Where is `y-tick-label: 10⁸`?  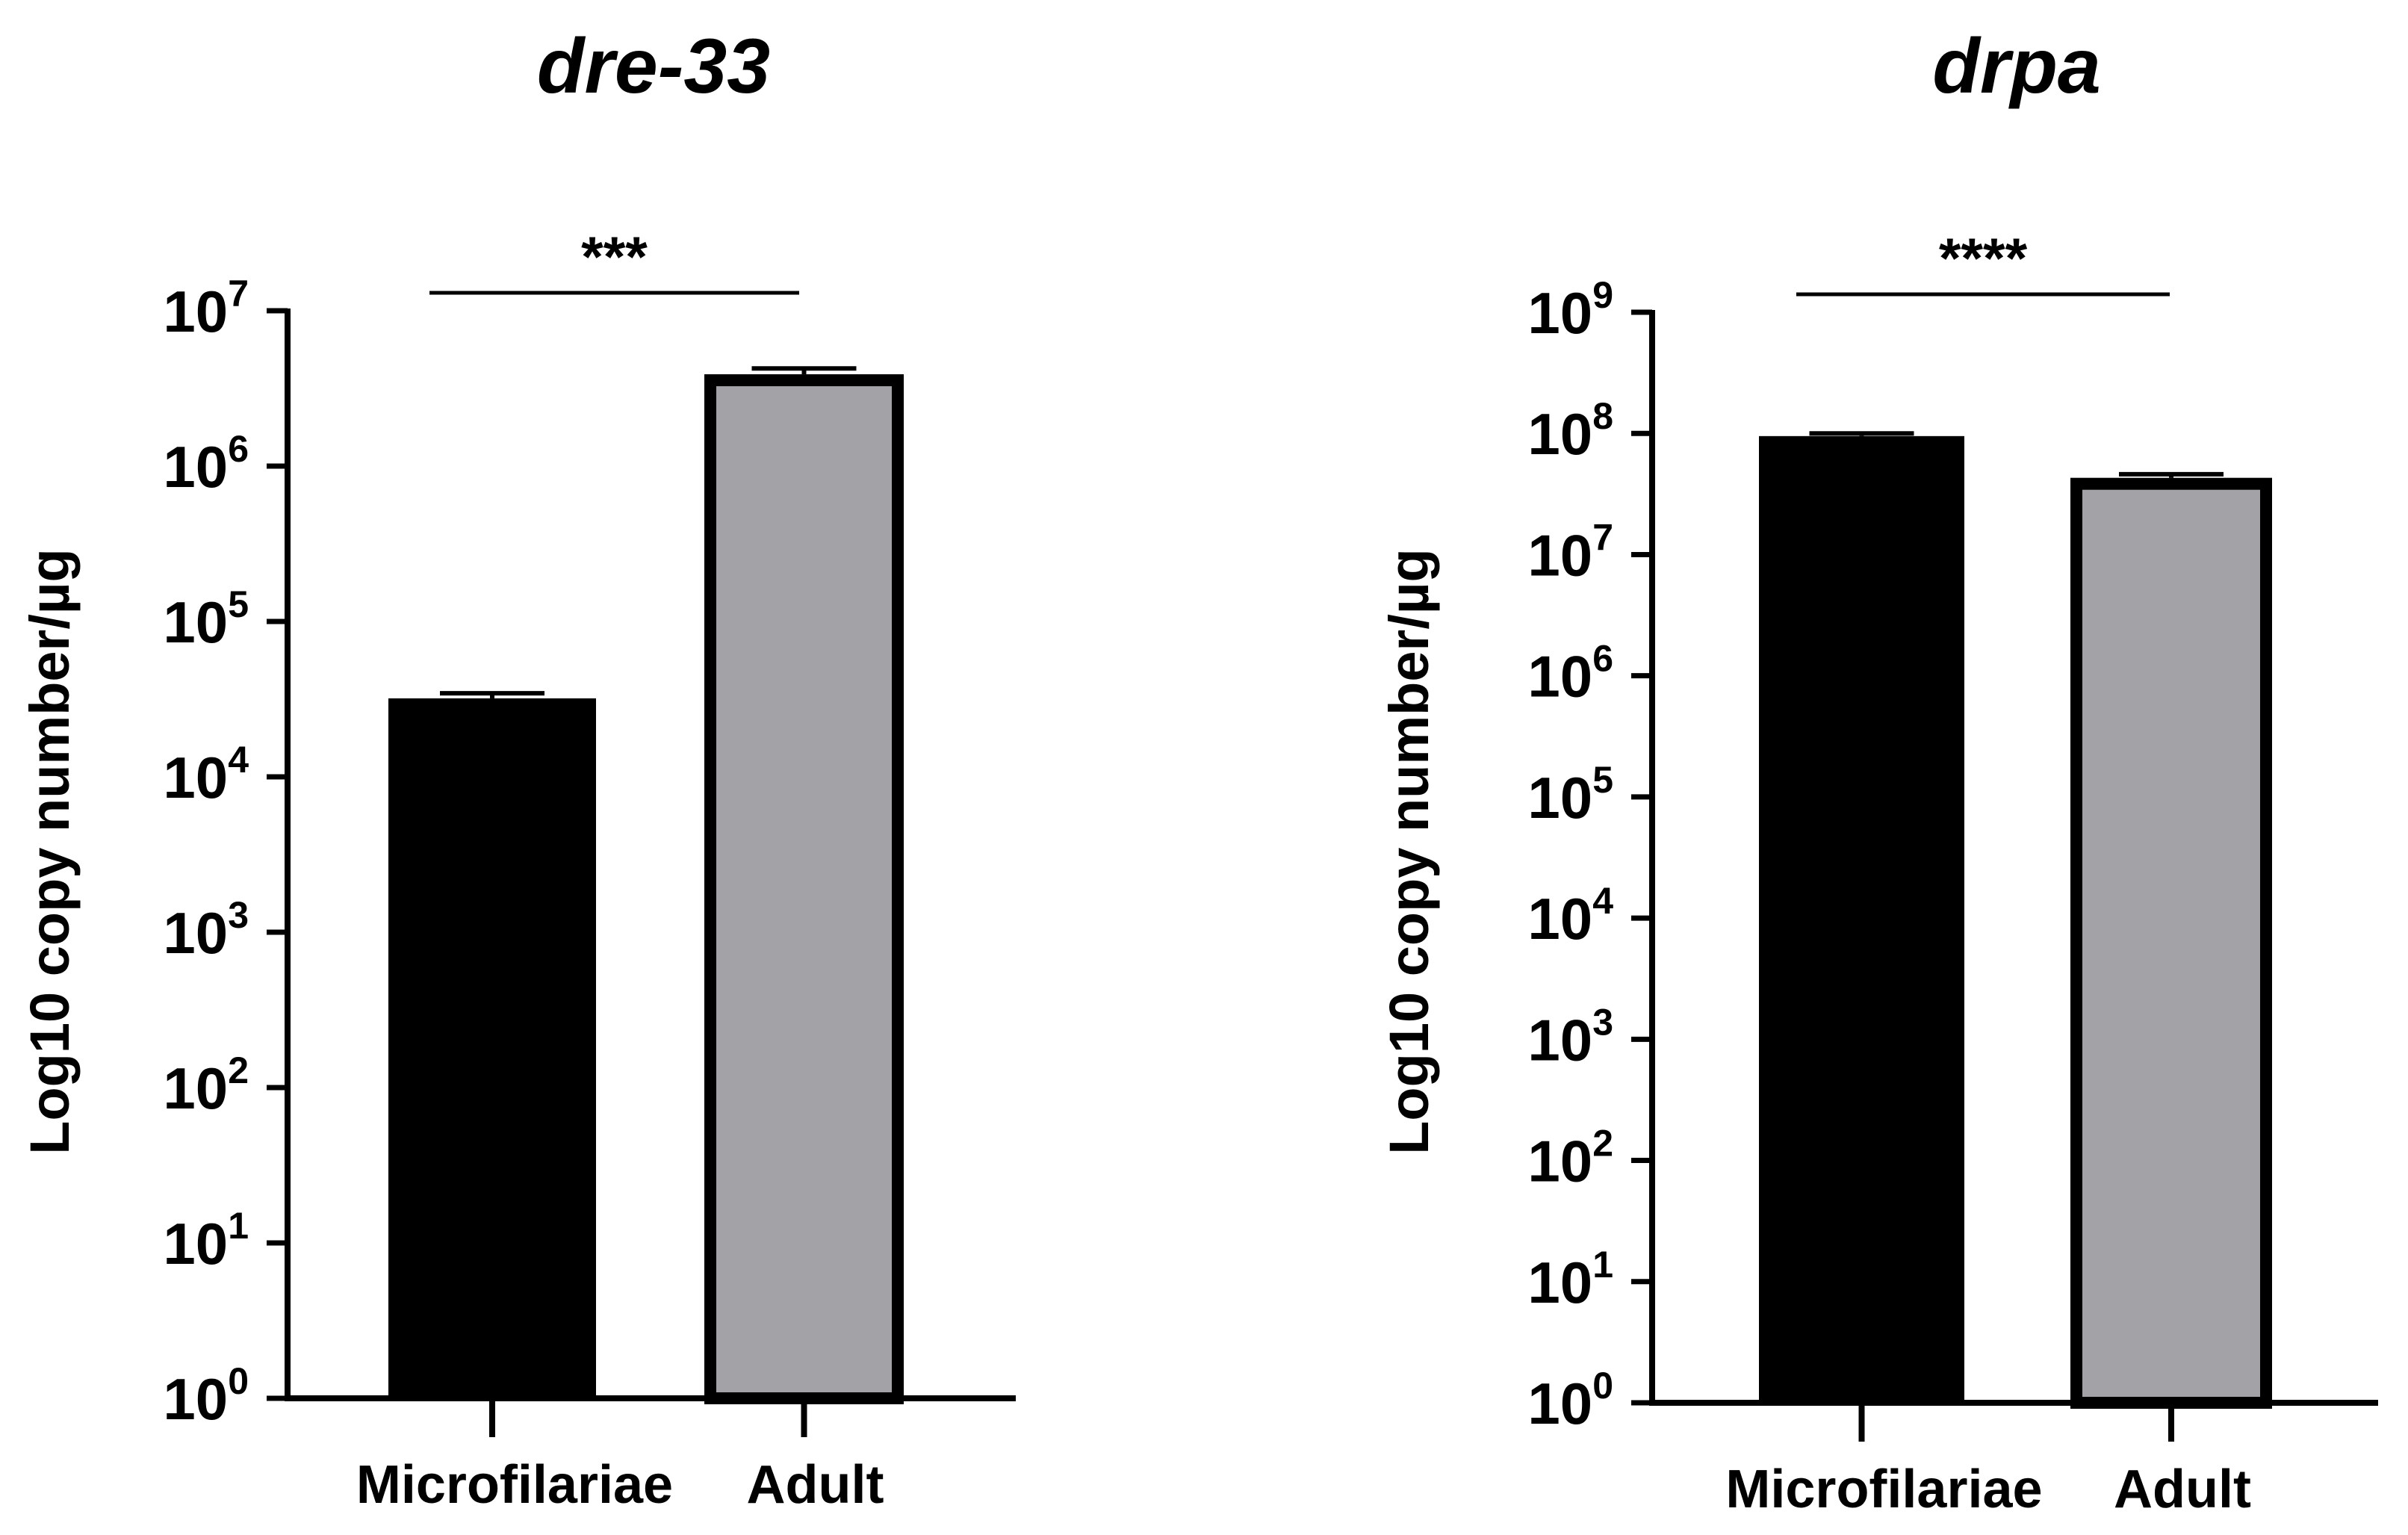 y-tick-label: 10⁸ is located at coordinates (1570, 431).